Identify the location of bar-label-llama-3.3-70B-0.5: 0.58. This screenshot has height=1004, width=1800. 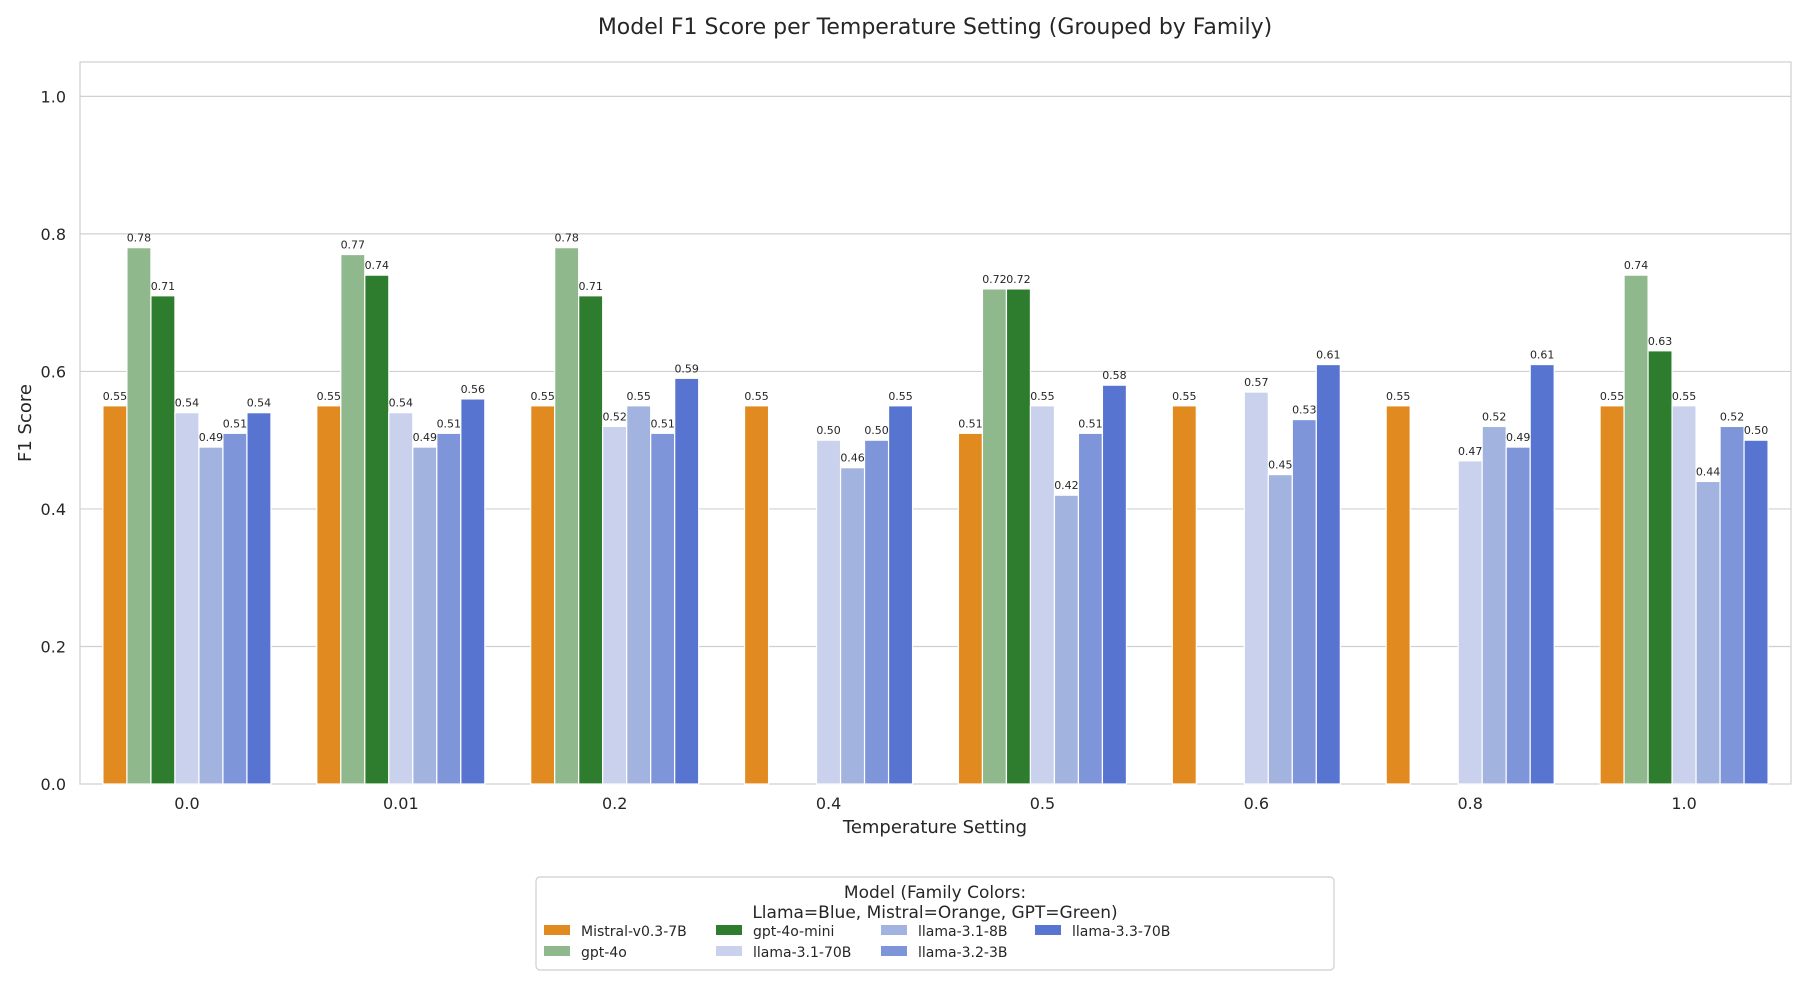
(1114, 375).